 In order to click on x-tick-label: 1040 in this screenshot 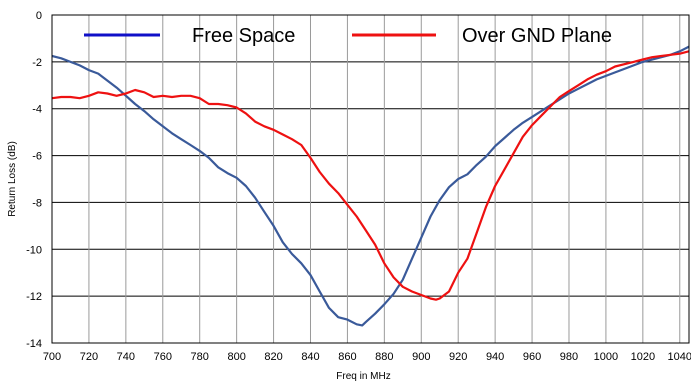, I will do `click(679, 357)`.